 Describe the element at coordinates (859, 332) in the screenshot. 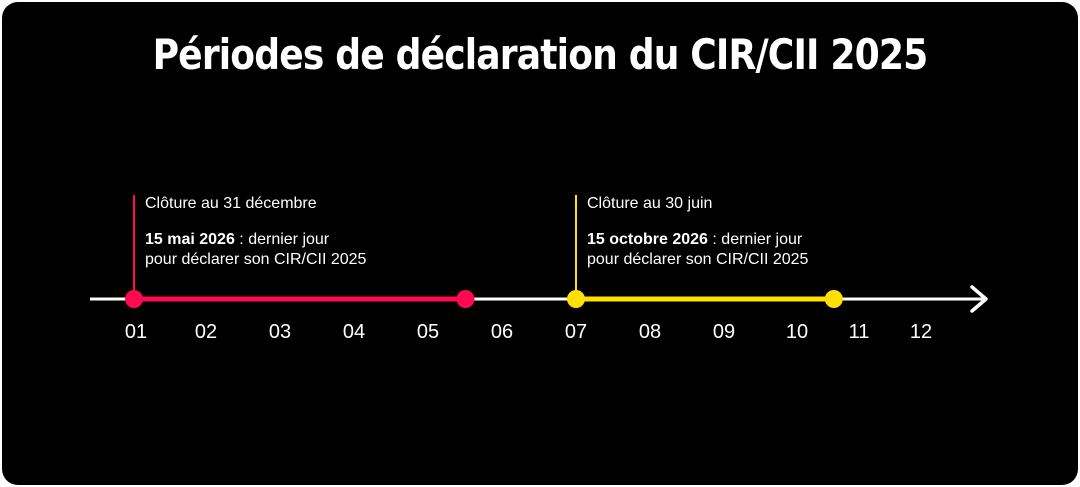

I see `month-label-11: 11` at that location.